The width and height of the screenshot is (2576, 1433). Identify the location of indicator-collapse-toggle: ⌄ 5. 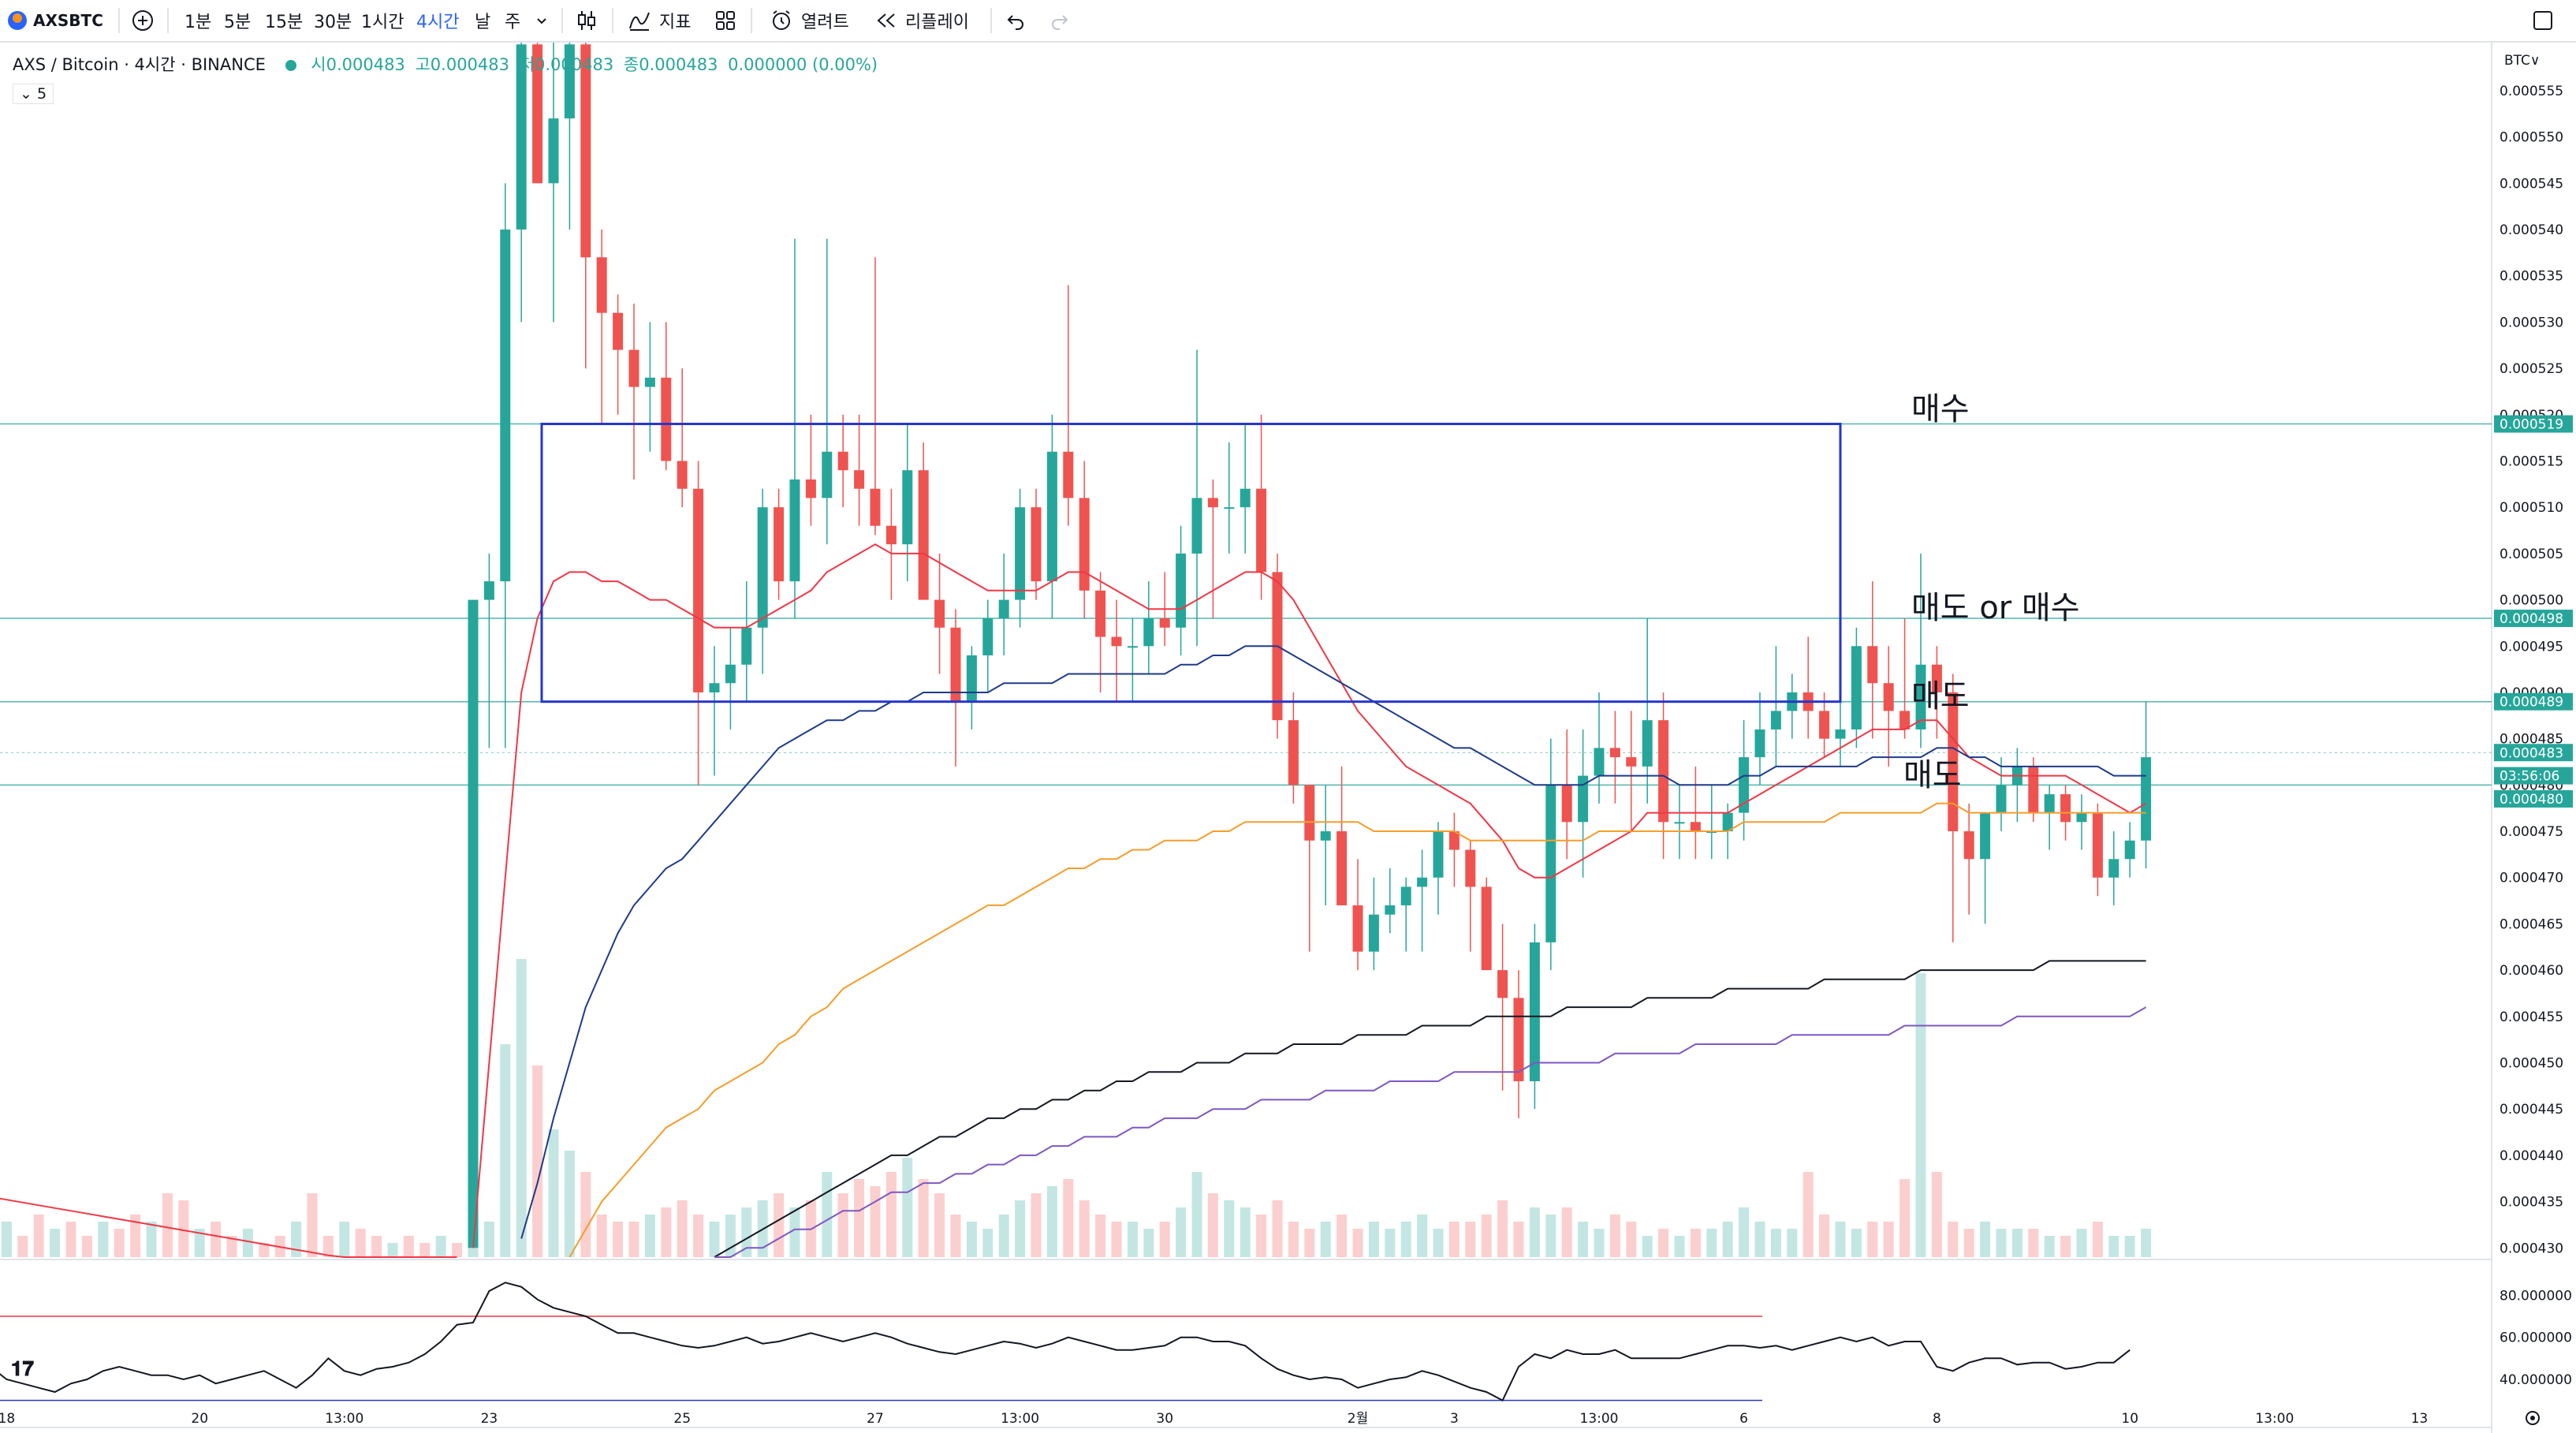
(33, 94).